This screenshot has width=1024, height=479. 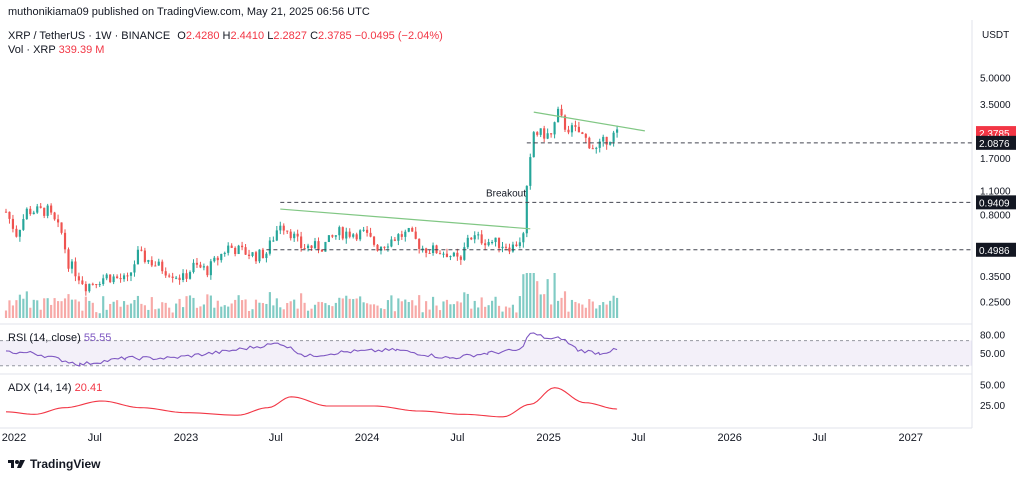 I want to click on adx-tick-label: 25.00, so click(x=992, y=406).